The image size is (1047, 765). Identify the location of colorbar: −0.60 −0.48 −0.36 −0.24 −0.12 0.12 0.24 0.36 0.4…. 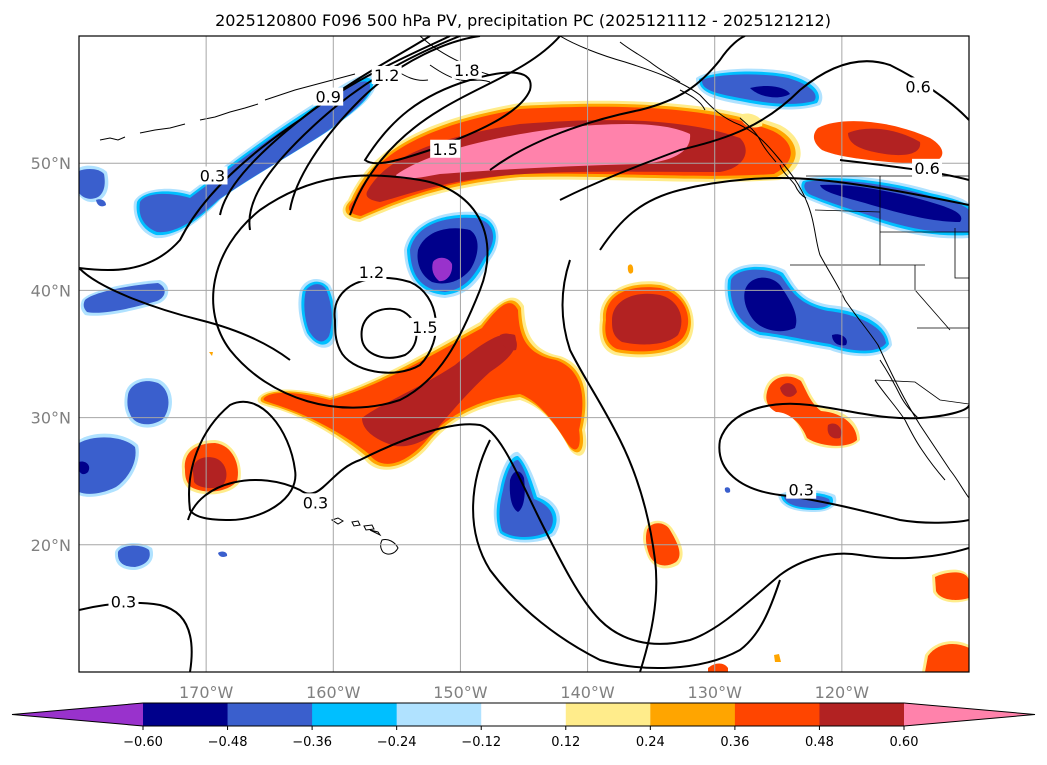
(523, 726).